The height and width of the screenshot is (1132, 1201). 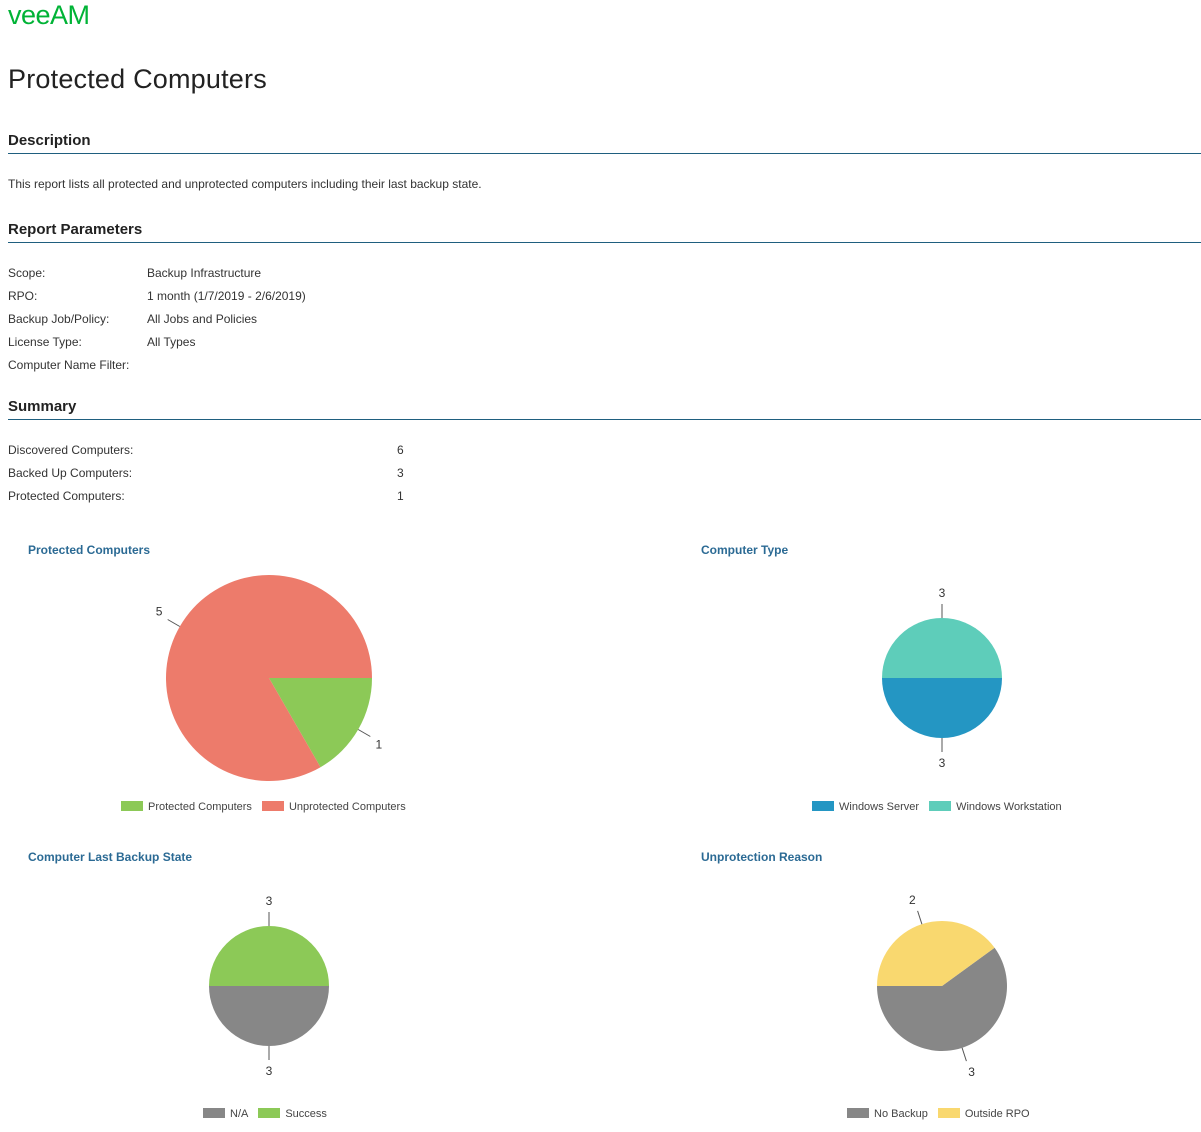 I want to click on legend-protected-computers: Protected Computers Unprotected Computers, so click(x=268, y=808).